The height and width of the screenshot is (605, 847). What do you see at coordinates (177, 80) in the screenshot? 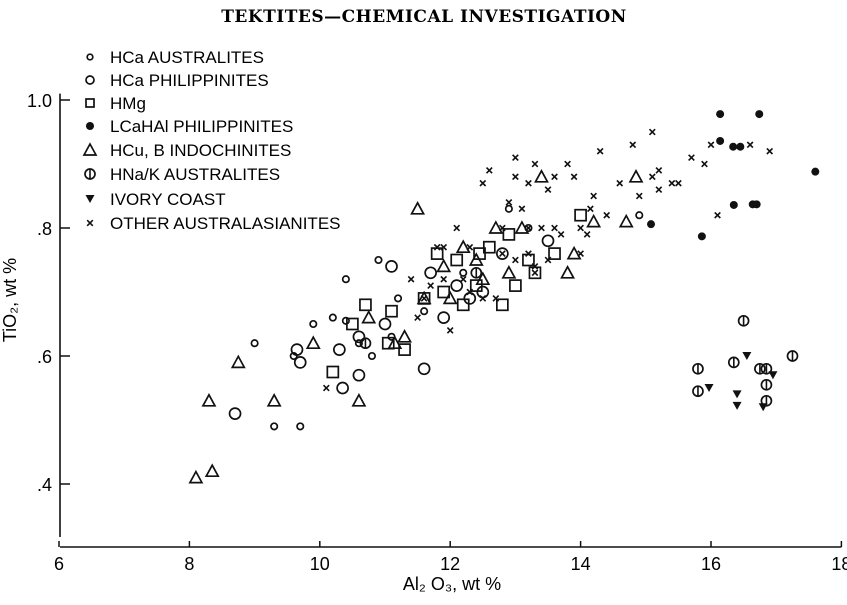
I see `legend-item: HCa PHILIPPINITES` at bounding box center [177, 80].